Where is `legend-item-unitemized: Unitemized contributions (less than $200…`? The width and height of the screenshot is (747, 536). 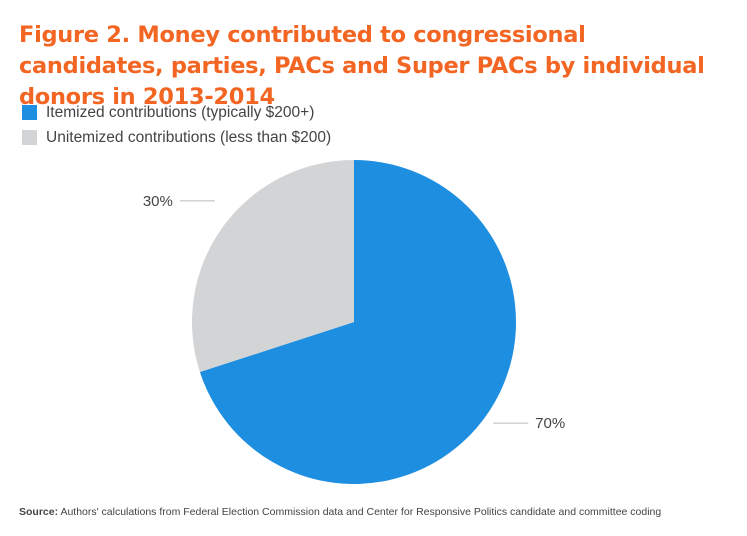 legend-item-unitemized: Unitemized contributions (less than $200… is located at coordinates (176, 137).